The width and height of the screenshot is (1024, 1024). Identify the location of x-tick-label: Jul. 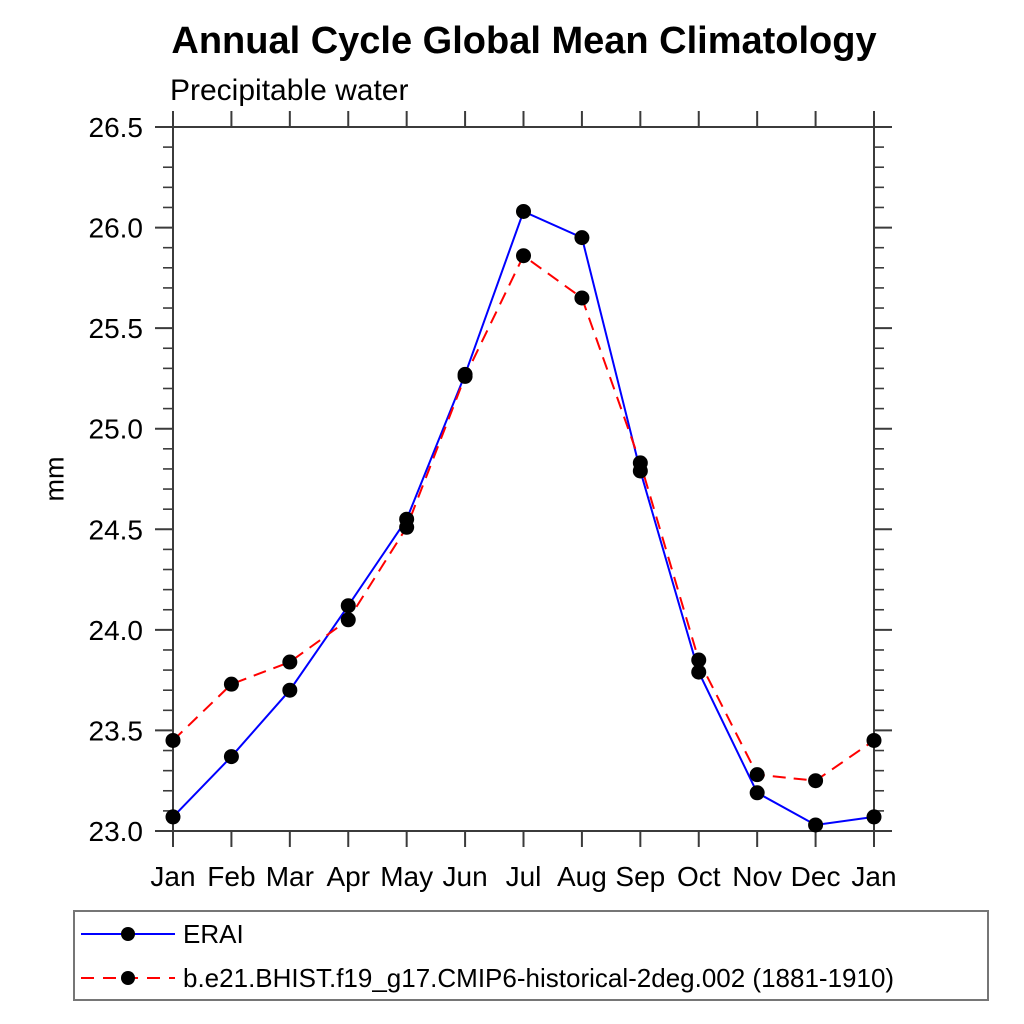
(524, 876).